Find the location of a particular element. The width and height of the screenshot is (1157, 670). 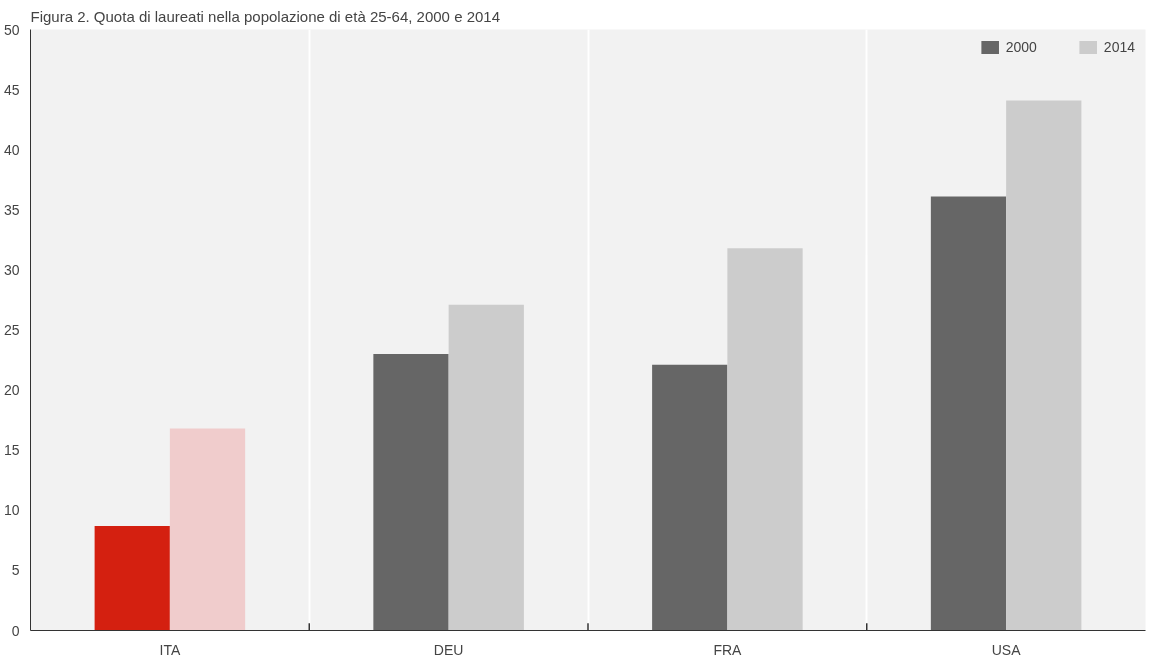

legend-label: 2000 is located at coordinates (1021, 47).